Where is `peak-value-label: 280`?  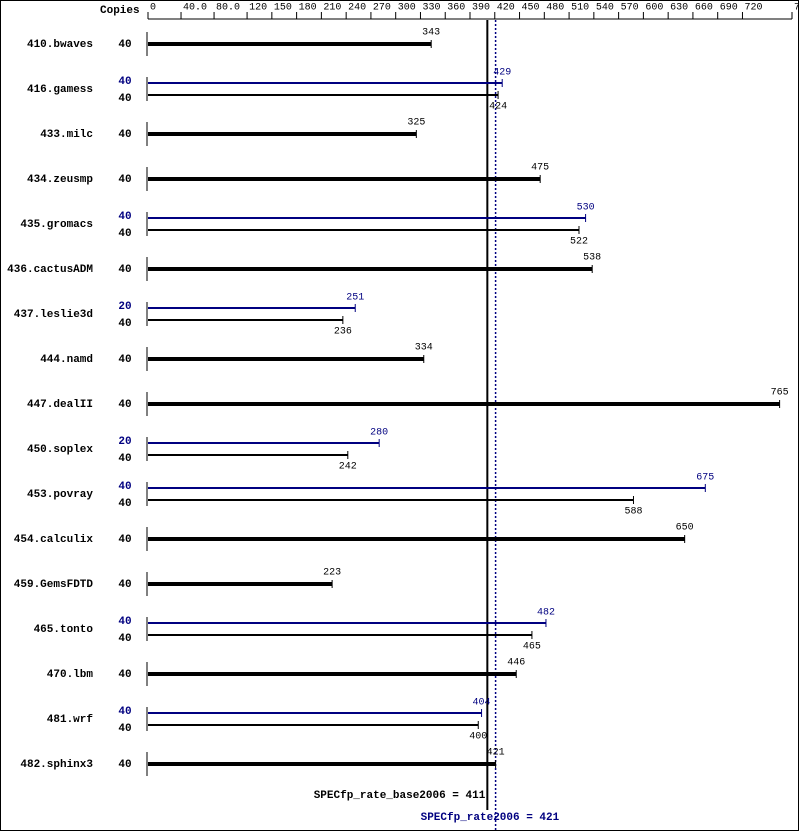
peak-value-label: 280 is located at coordinates (379, 433).